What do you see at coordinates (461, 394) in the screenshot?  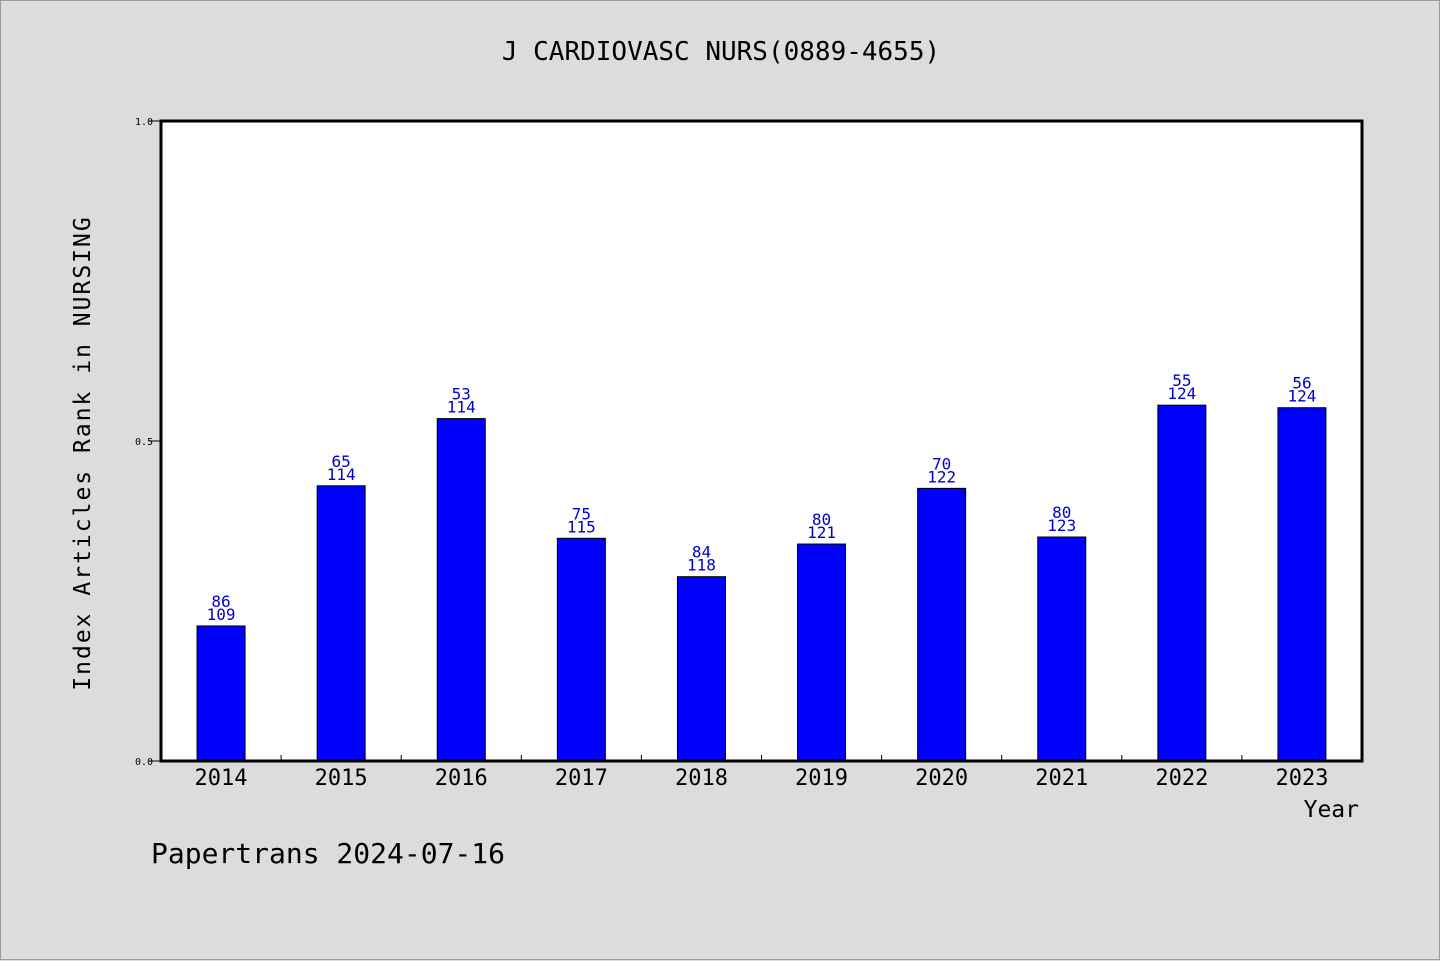 I see `bar-rank-label: 53` at bounding box center [461, 394].